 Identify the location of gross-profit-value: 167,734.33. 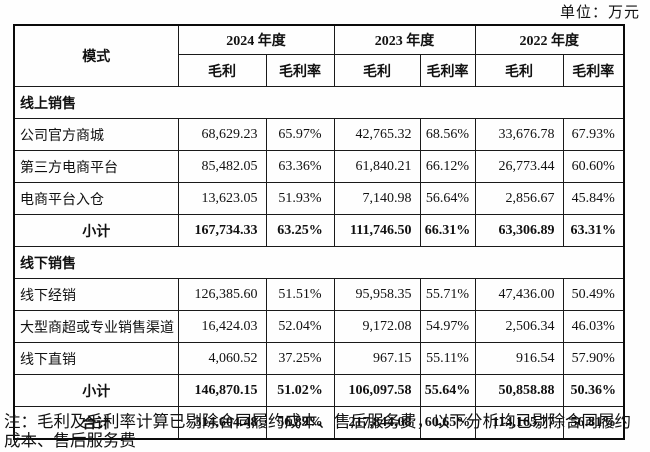
(222, 230).